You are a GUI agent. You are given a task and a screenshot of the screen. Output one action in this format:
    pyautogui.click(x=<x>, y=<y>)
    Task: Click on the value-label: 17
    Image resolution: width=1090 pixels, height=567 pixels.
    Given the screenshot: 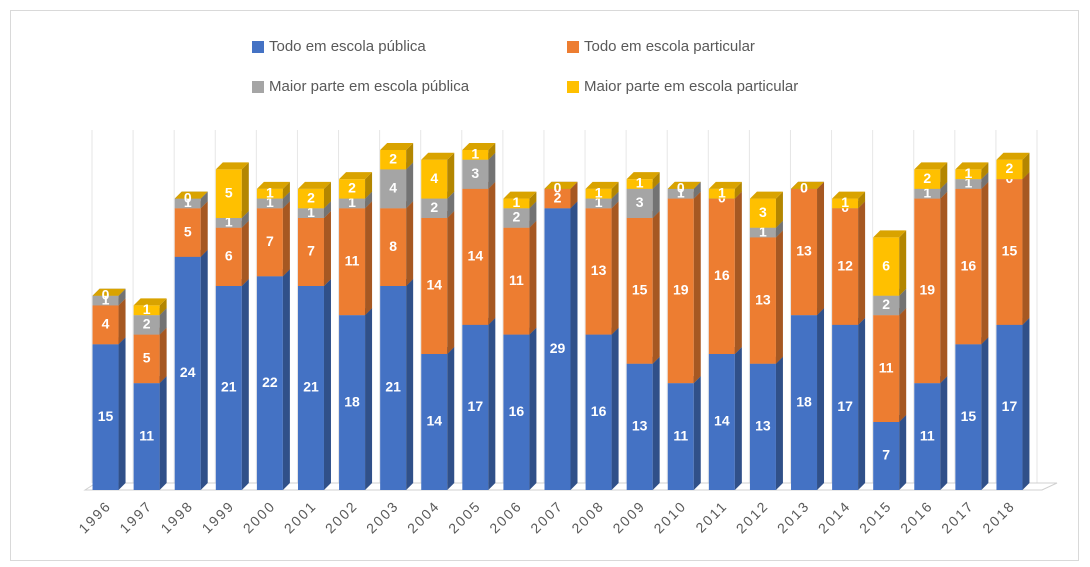 What is the action you would take?
    pyautogui.click(x=1010, y=406)
    